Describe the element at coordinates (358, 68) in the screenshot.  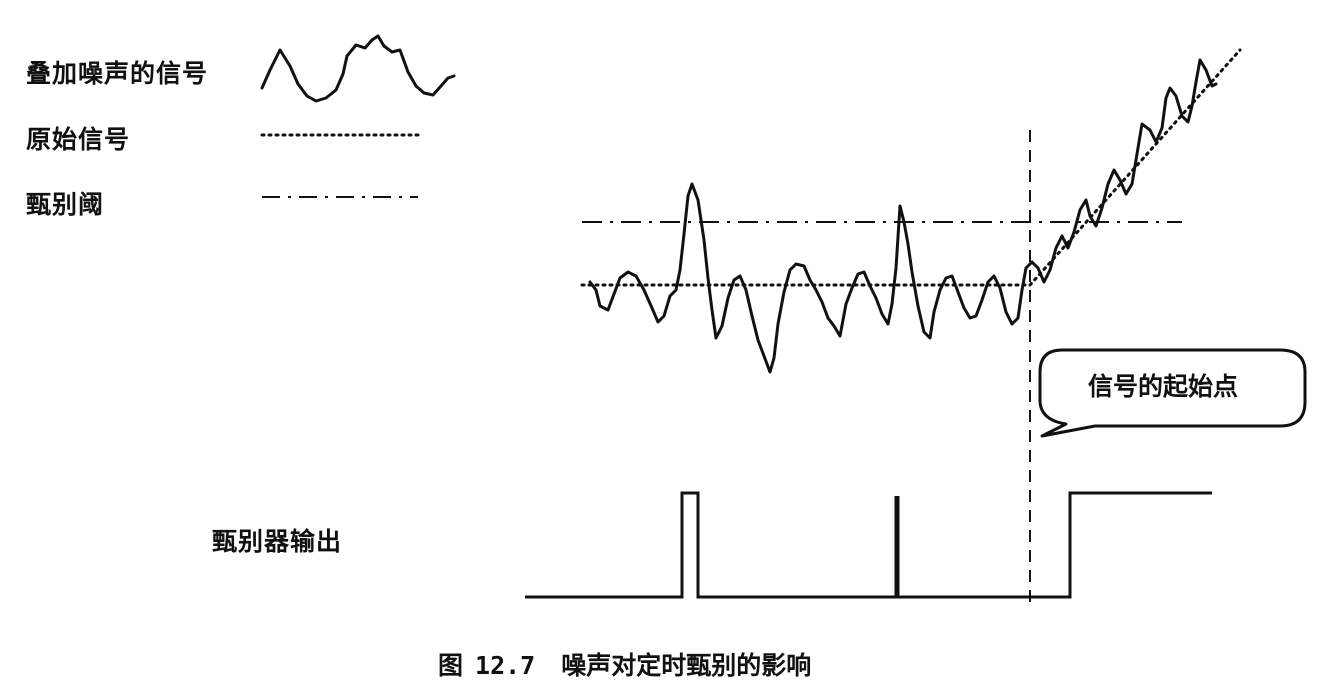
I see `legend-noisy-signal-sample` at that location.